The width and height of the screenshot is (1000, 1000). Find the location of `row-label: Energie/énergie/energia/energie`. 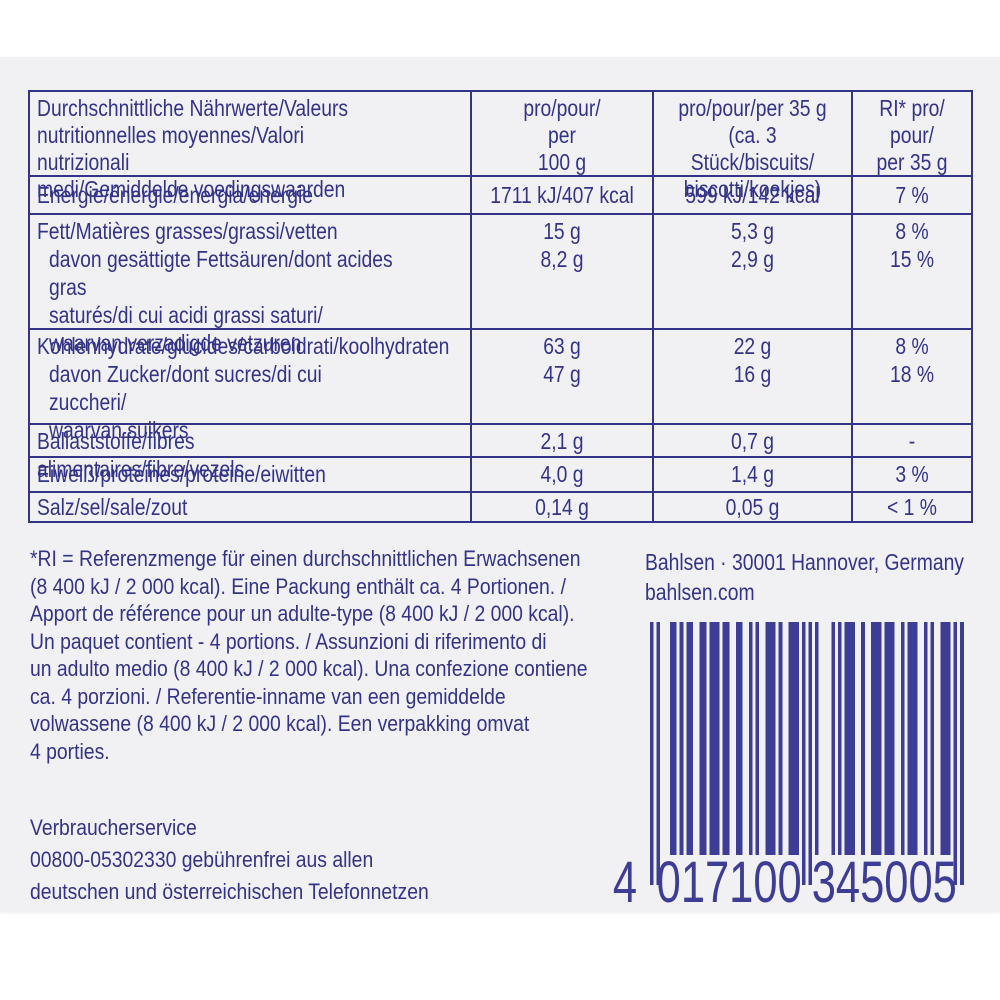

row-label: Energie/énergie/energia/energie is located at coordinates (175, 195).